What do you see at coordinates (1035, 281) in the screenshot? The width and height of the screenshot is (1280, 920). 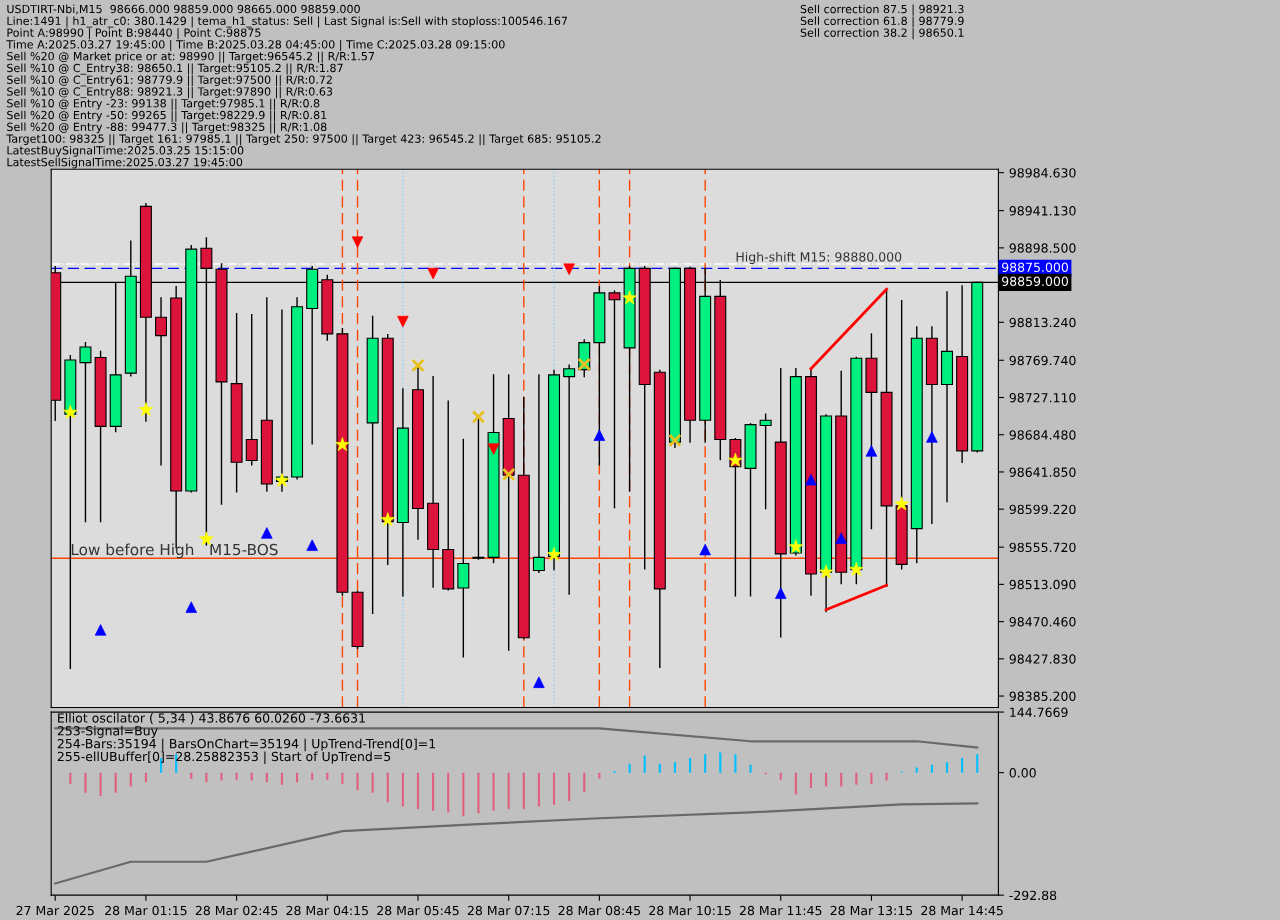 I see `ref-line-label: 98859.000` at bounding box center [1035, 281].